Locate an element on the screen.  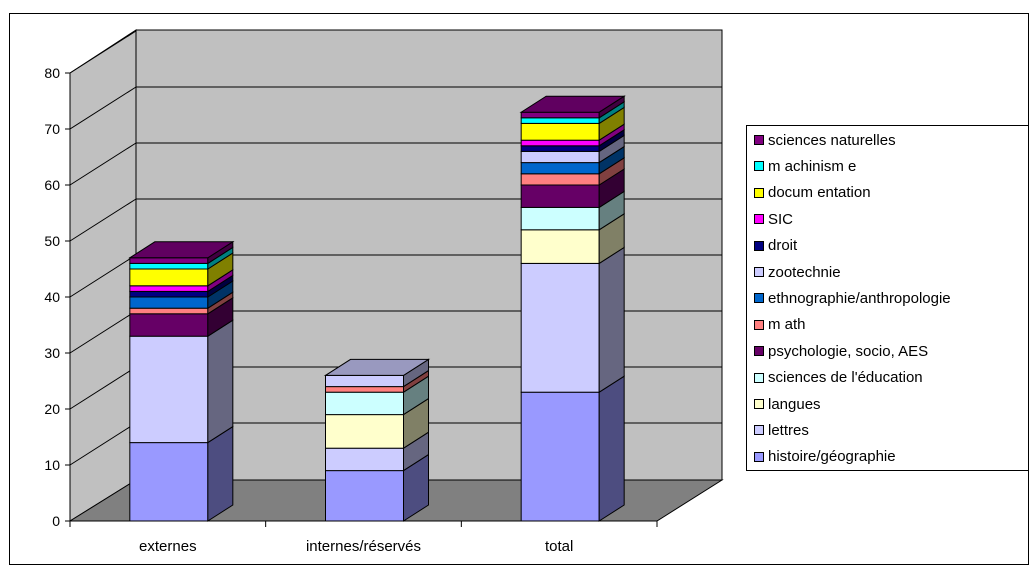
legend-label: lettres is located at coordinates (788, 430).